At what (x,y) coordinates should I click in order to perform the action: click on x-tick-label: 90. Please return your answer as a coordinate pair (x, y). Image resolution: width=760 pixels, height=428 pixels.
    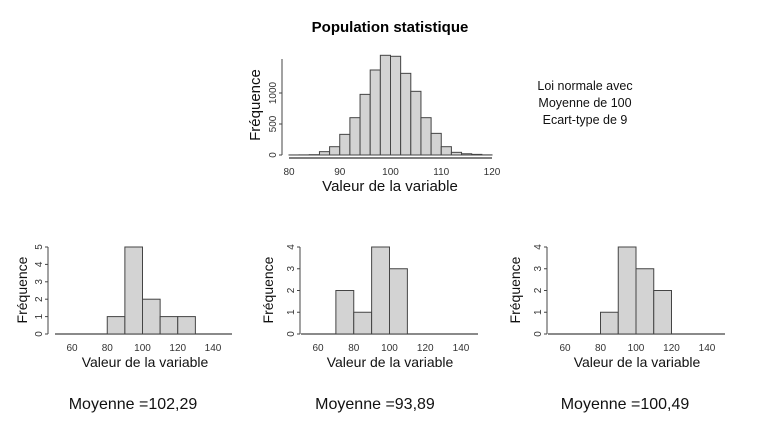
    Looking at the image, I should click on (340, 172).